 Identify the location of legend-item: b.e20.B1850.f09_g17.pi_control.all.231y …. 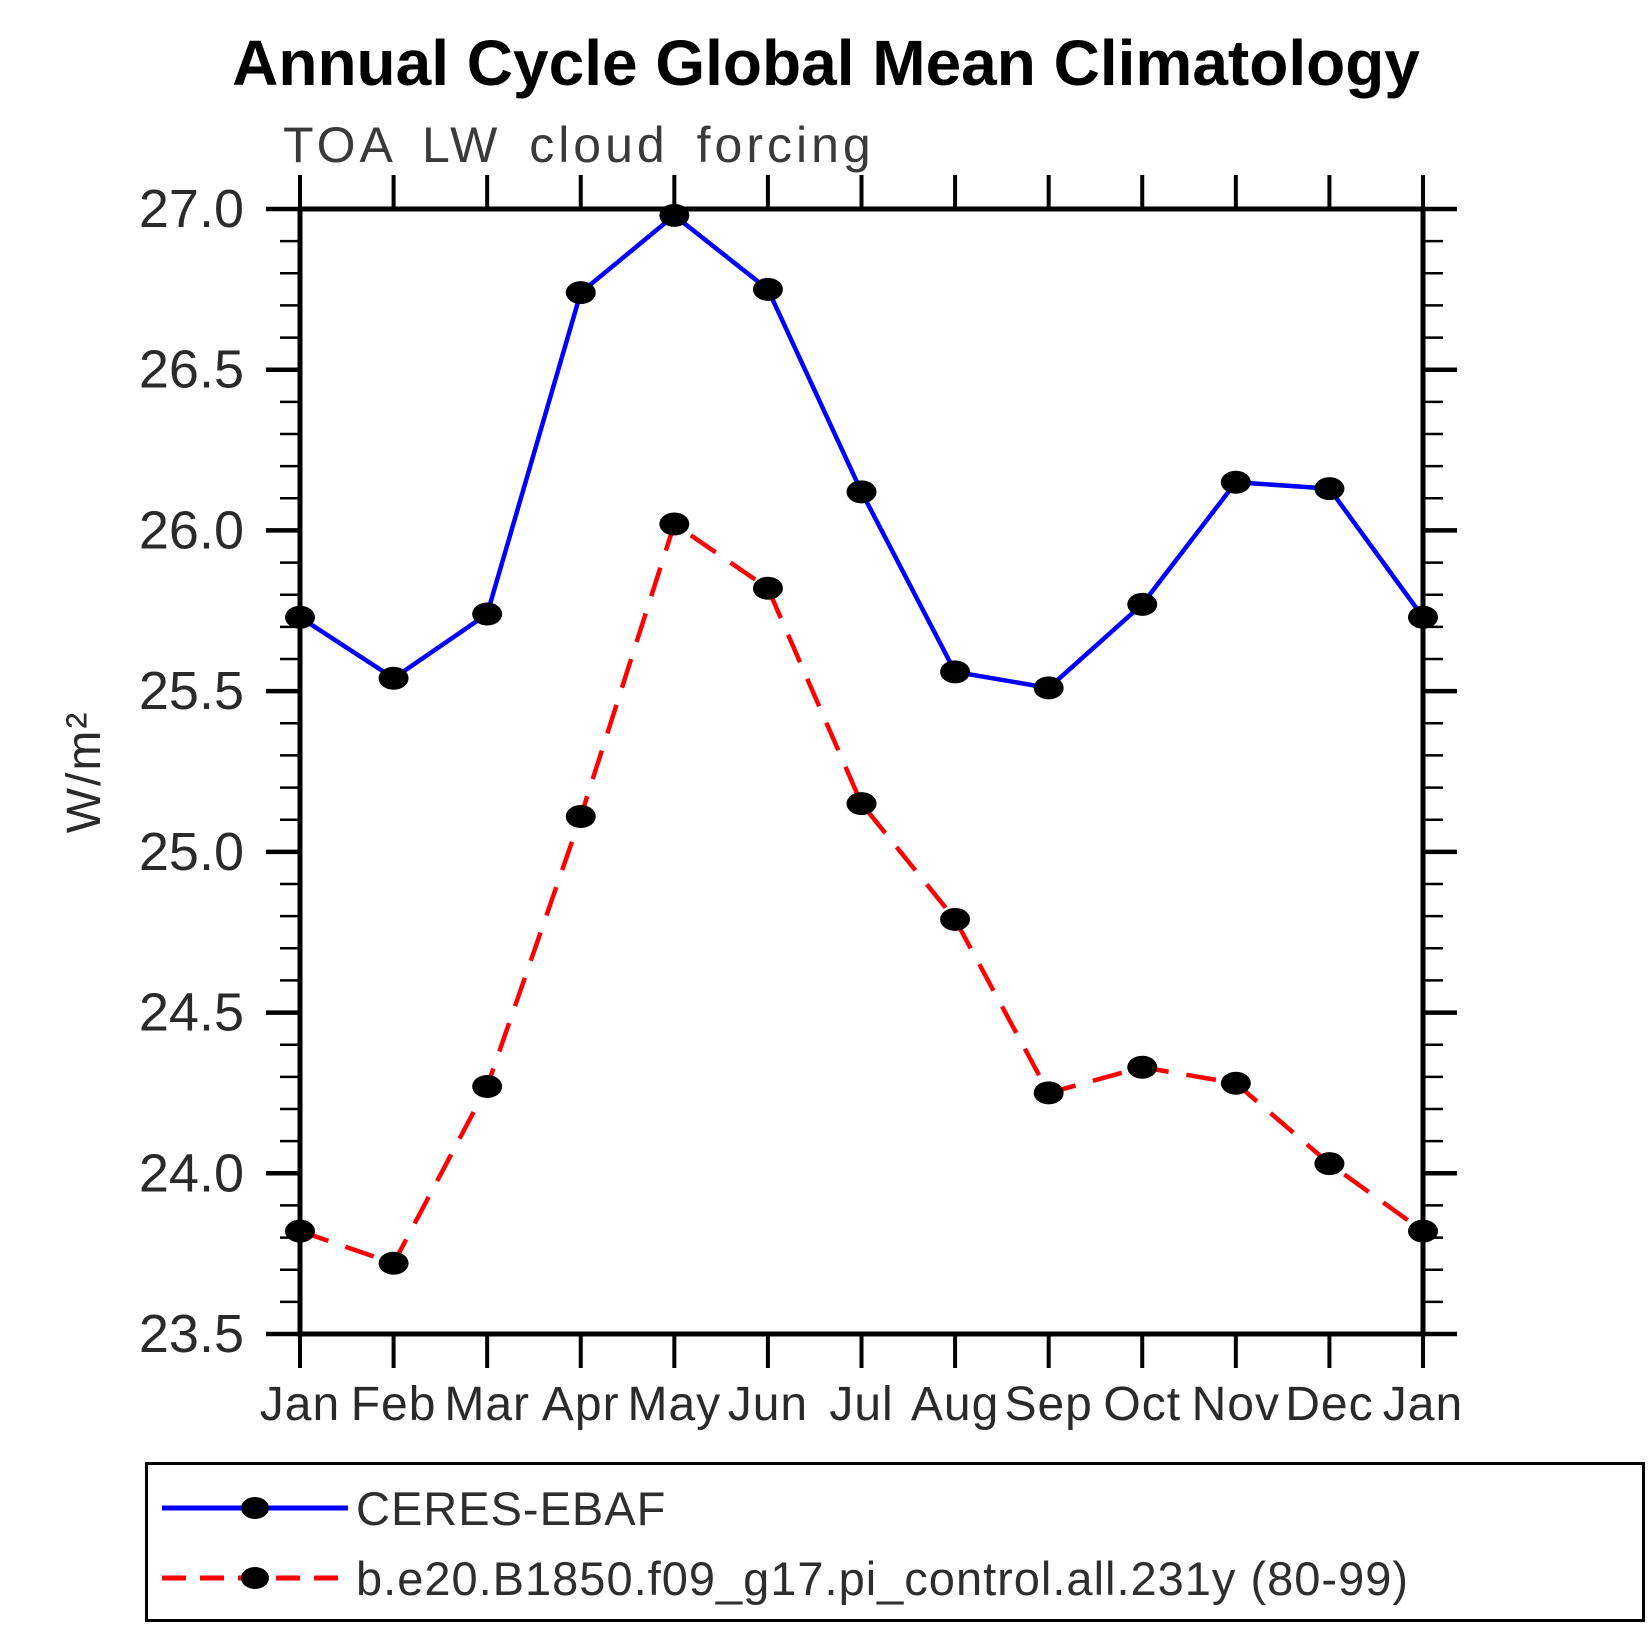
(899, 1578).